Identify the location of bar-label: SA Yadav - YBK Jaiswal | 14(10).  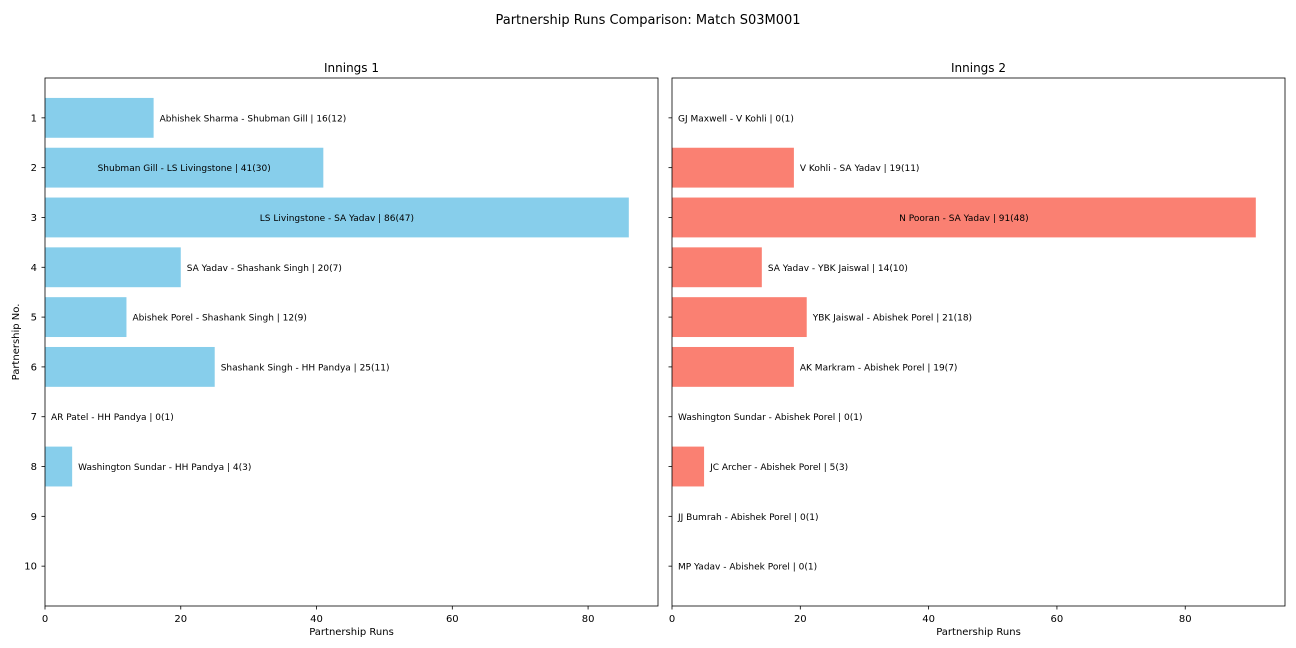
(838, 269).